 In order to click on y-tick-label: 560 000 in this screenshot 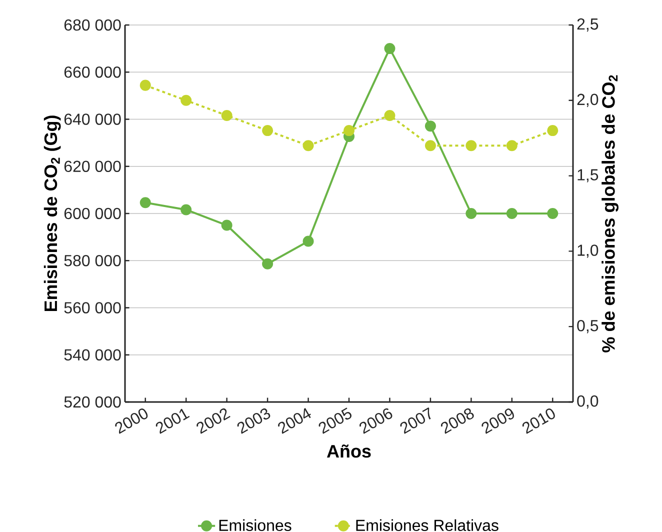, I will do `click(92, 308)`.